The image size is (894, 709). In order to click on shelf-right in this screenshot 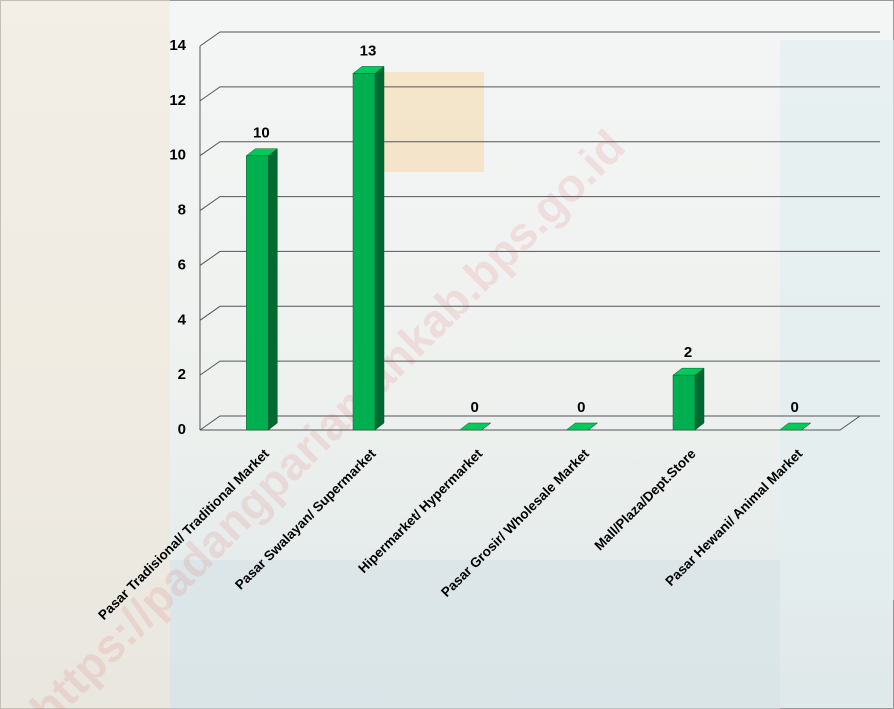, I will do `click(837, 320)`.